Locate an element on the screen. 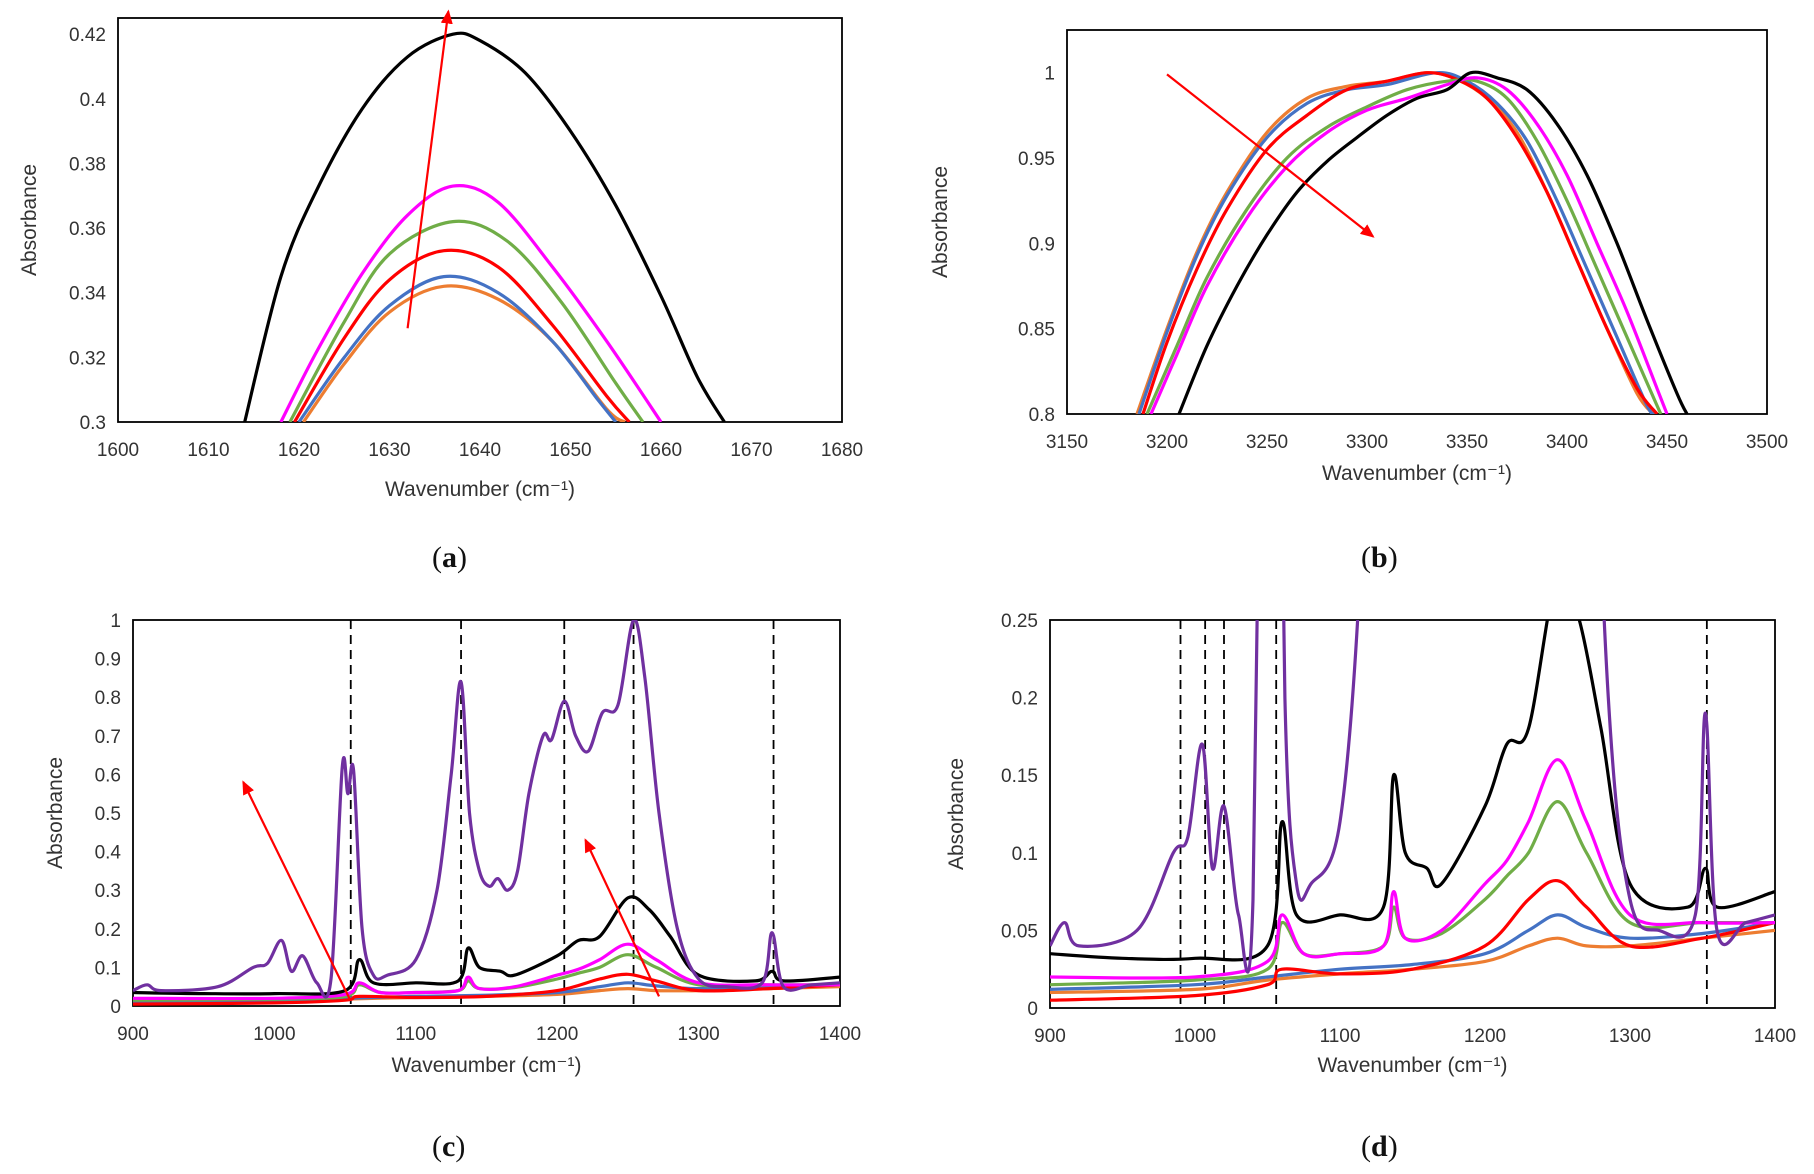 This screenshot has width=1814, height=1174. plot-area-c is located at coordinates (486, 813).